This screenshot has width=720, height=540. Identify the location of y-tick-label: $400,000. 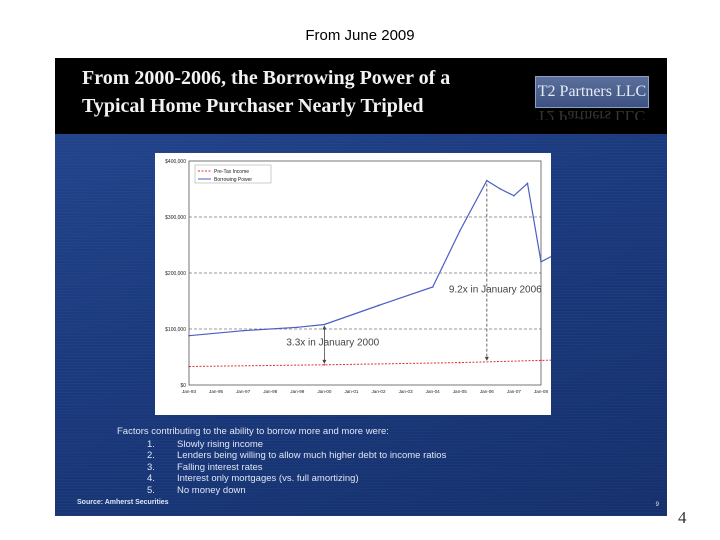
(175, 162).